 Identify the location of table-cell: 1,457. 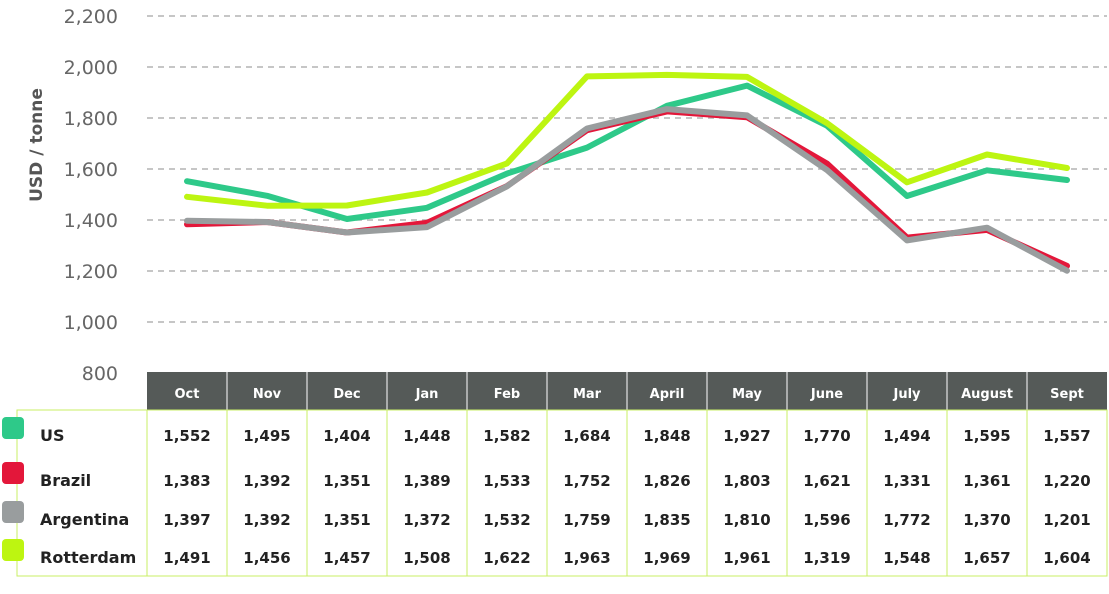
(346, 558).